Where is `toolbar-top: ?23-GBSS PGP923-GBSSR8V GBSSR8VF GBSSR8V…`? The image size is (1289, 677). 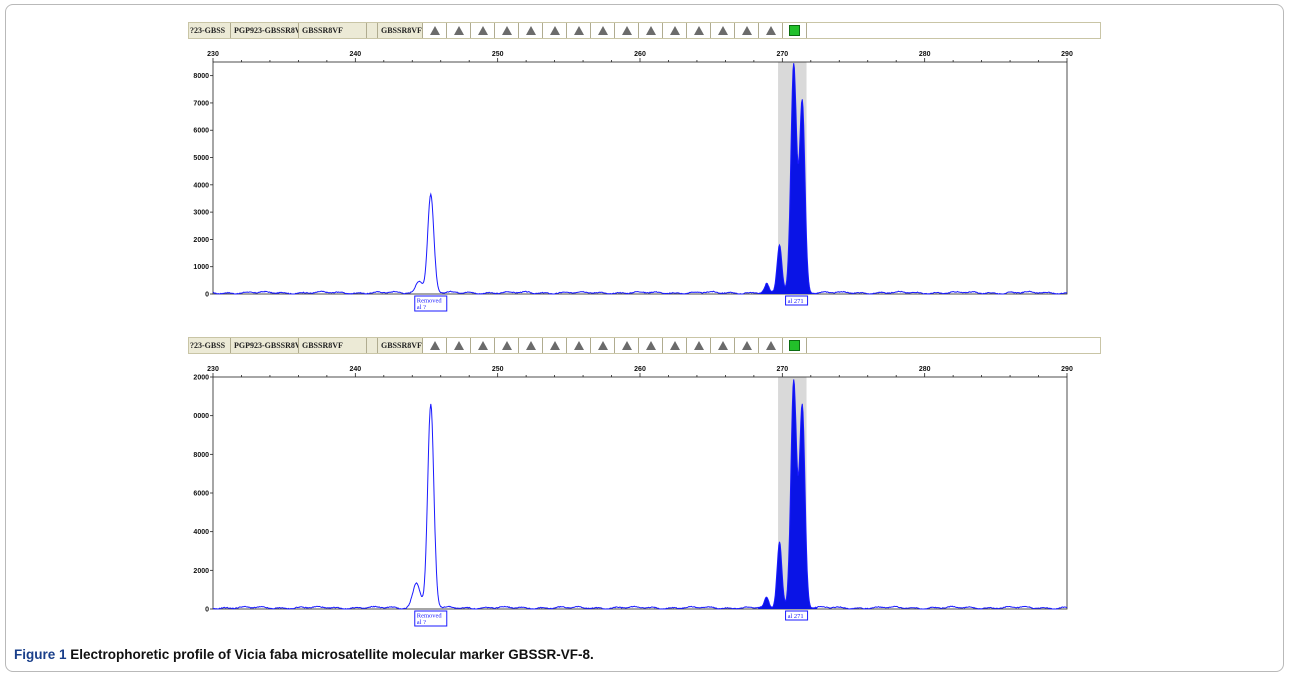
toolbar-top: ?23-GBSS PGP923-GBSSR8V GBSSR8VF GBSSR8V… is located at coordinates (644, 30).